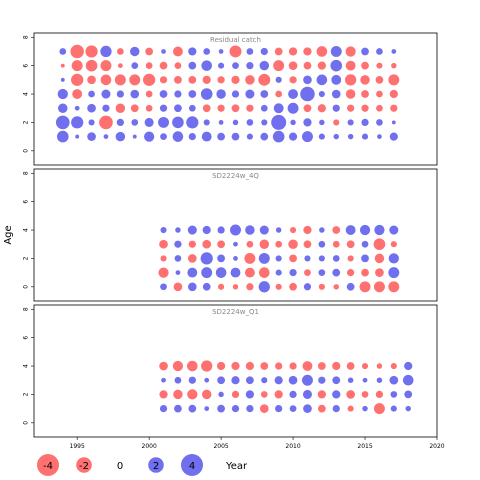 The height and width of the screenshot is (480, 480). I want to click on x-axis-label: Year, so click(236, 466).